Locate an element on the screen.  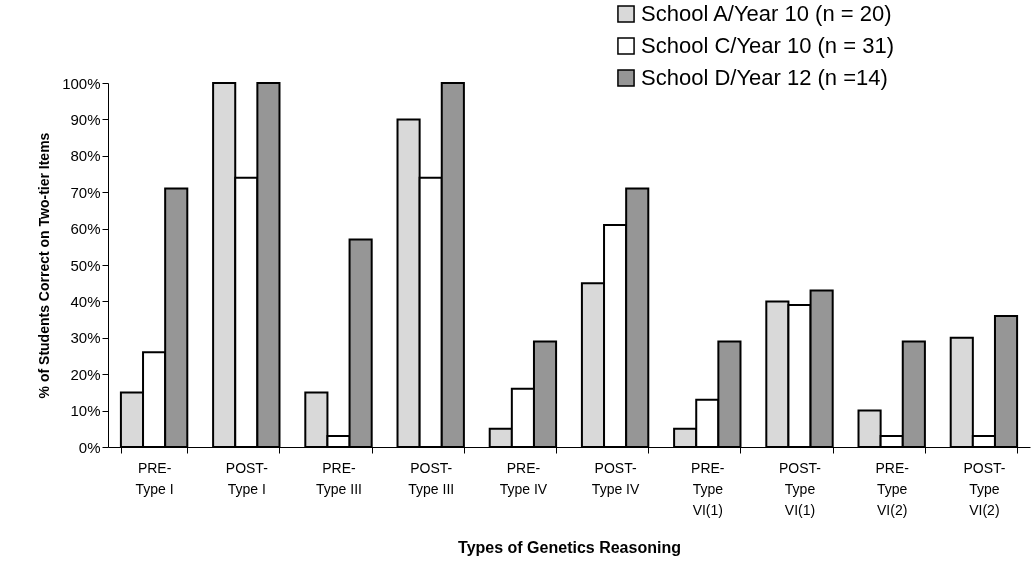
y-tick-label: 30% is located at coordinates (85, 338).